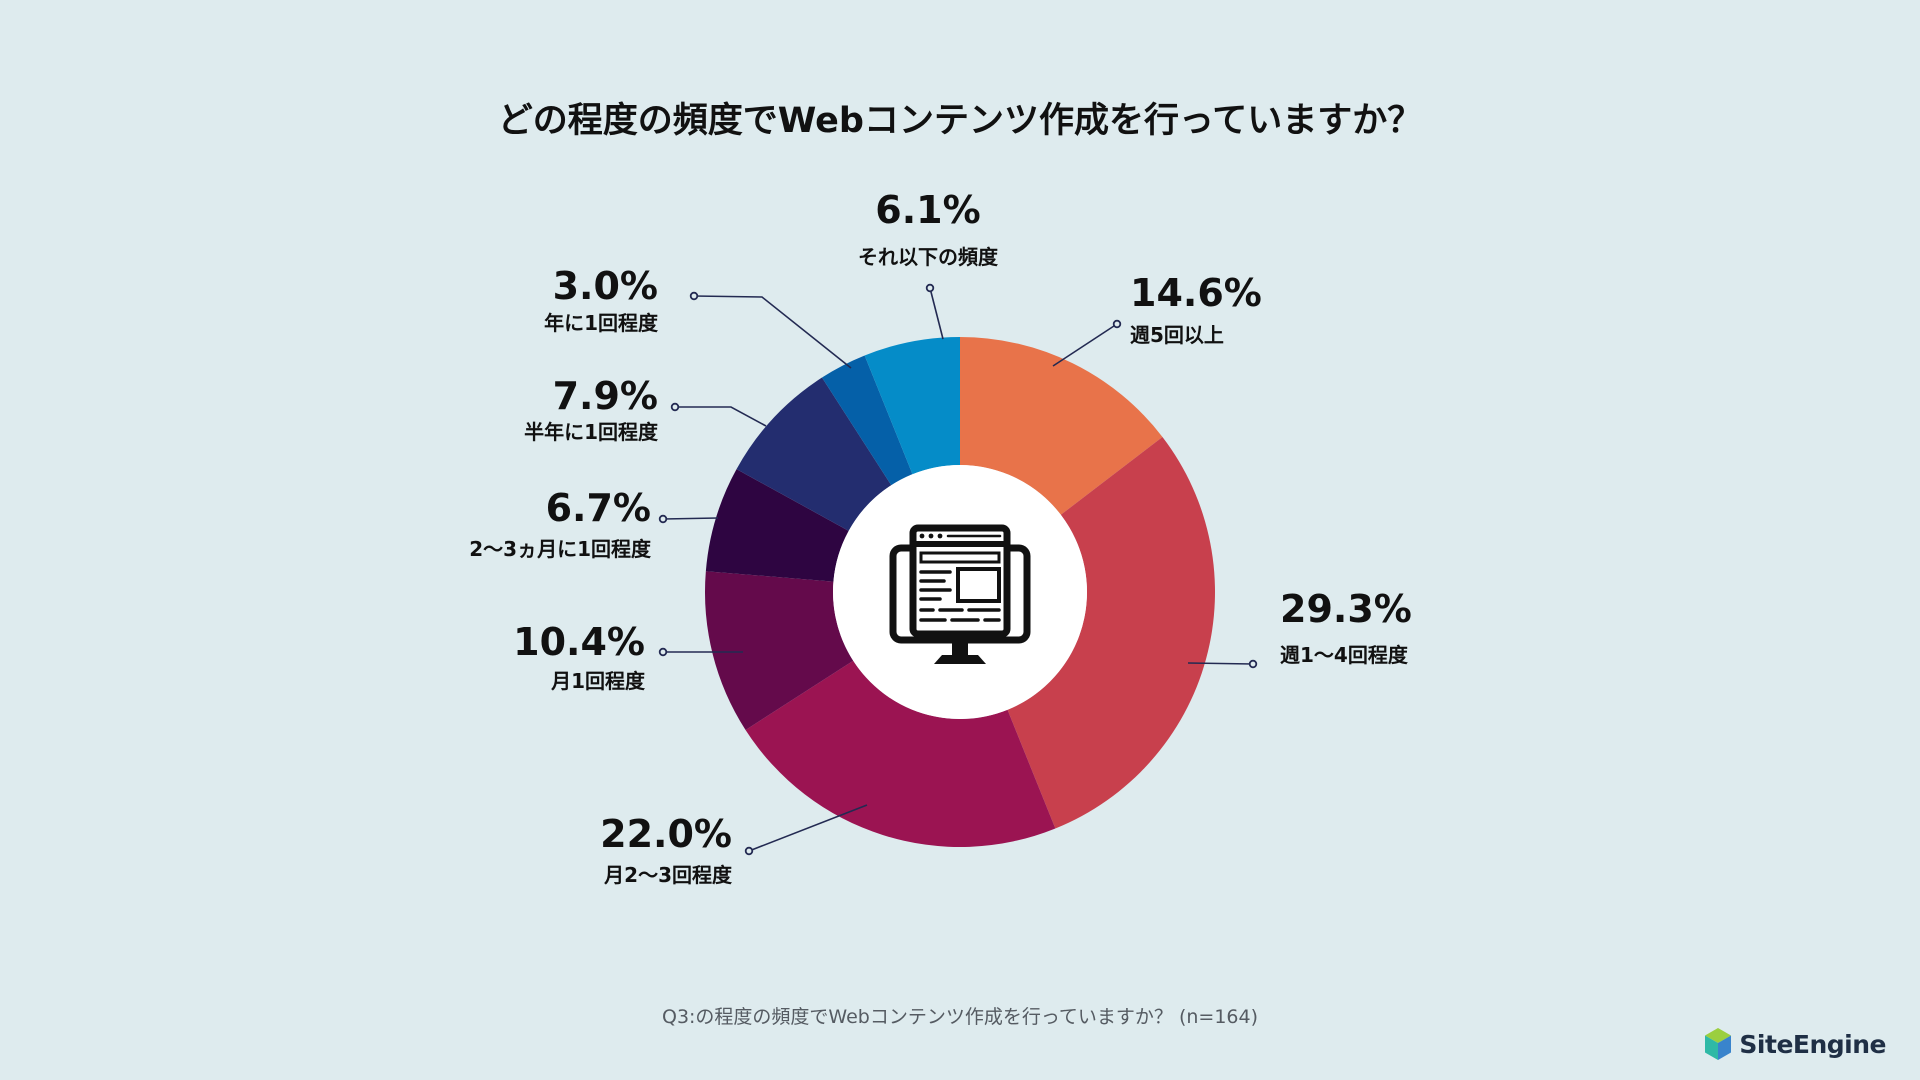  What do you see at coordinates (598, 508) in the screenshot?
I see `slice-4-value-label: 6.7%` at bounding box center [598, 508].